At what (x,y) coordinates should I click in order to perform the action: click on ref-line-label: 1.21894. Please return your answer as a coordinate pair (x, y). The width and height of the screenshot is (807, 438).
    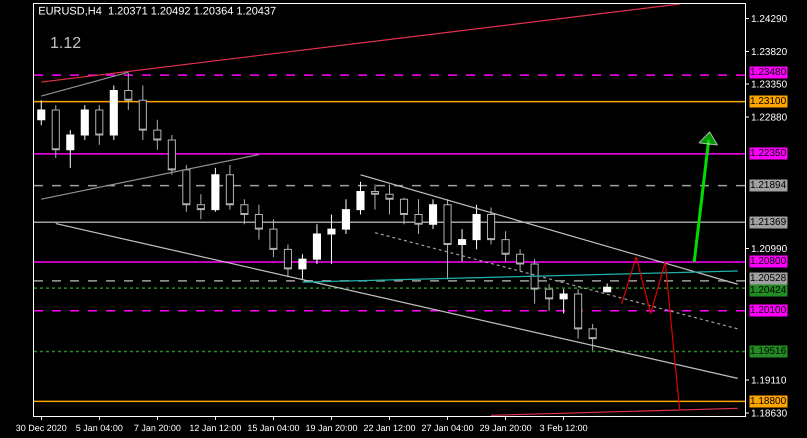
    Looking at the image, I should click on (768, 185).